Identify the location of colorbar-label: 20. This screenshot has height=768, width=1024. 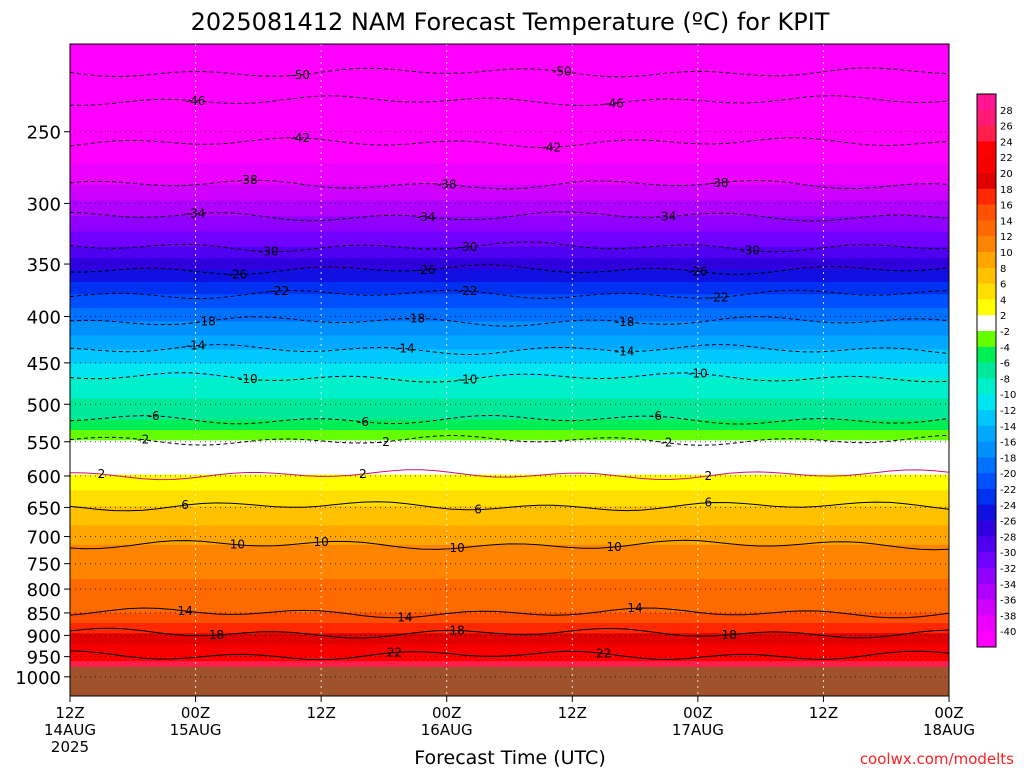
(1006, 174).